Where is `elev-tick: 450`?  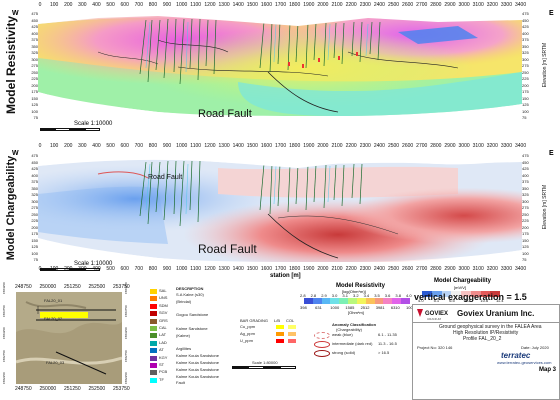
elev-tick: 450 is located at coordinates (525, 20).